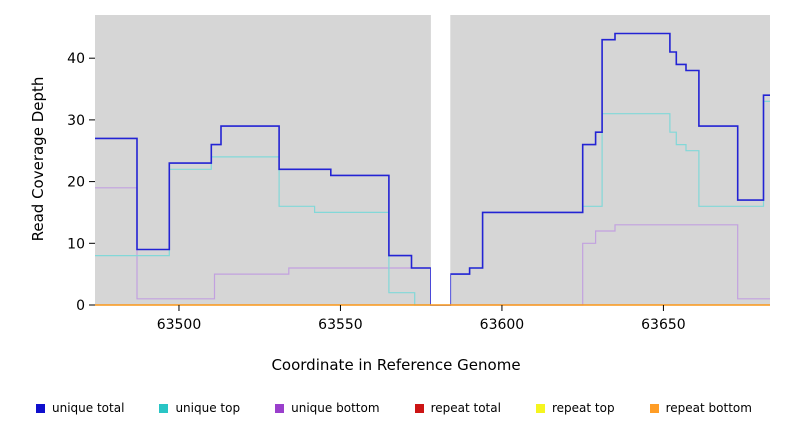 The height and width of the screenshot is (432, 792). What do you see at coordinates (465, 408) in the screenshot?
I see `legend-label: repeat total` at bounding box center [465, 408].